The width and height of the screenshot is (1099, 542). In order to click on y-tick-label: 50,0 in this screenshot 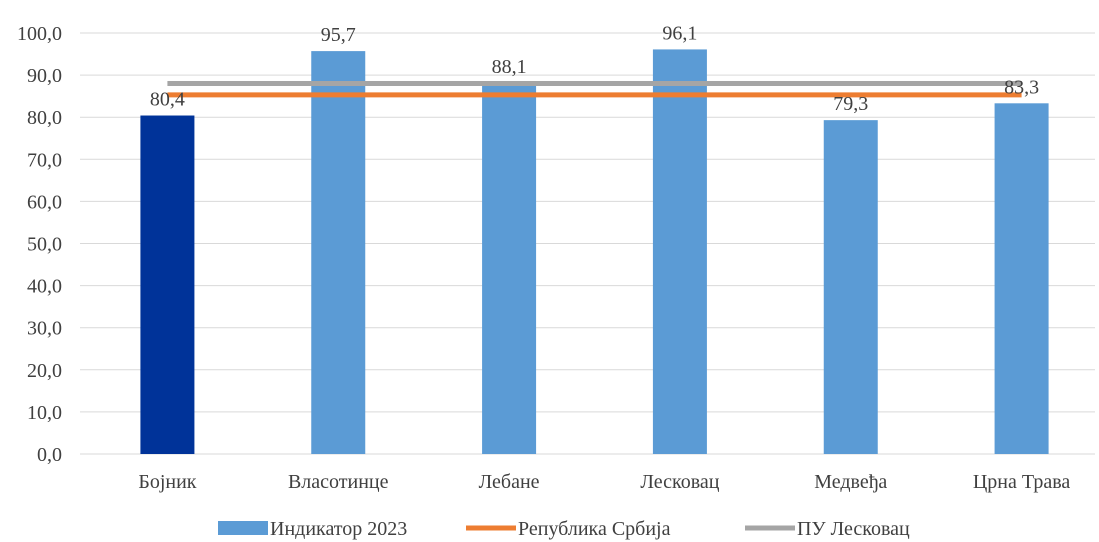, I will do `click(44, 245)`.